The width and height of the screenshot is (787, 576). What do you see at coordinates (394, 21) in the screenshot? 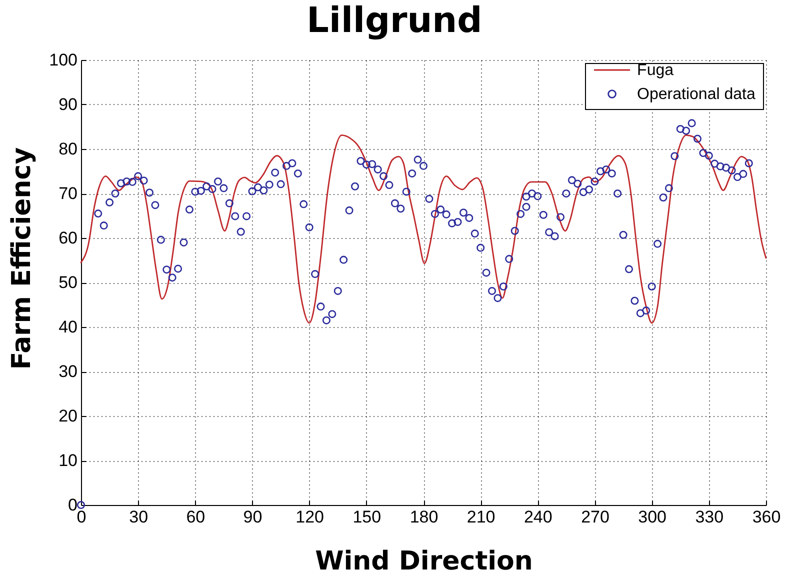
I see `chart-title: Lillgrund` at bounding box center [394, 21].